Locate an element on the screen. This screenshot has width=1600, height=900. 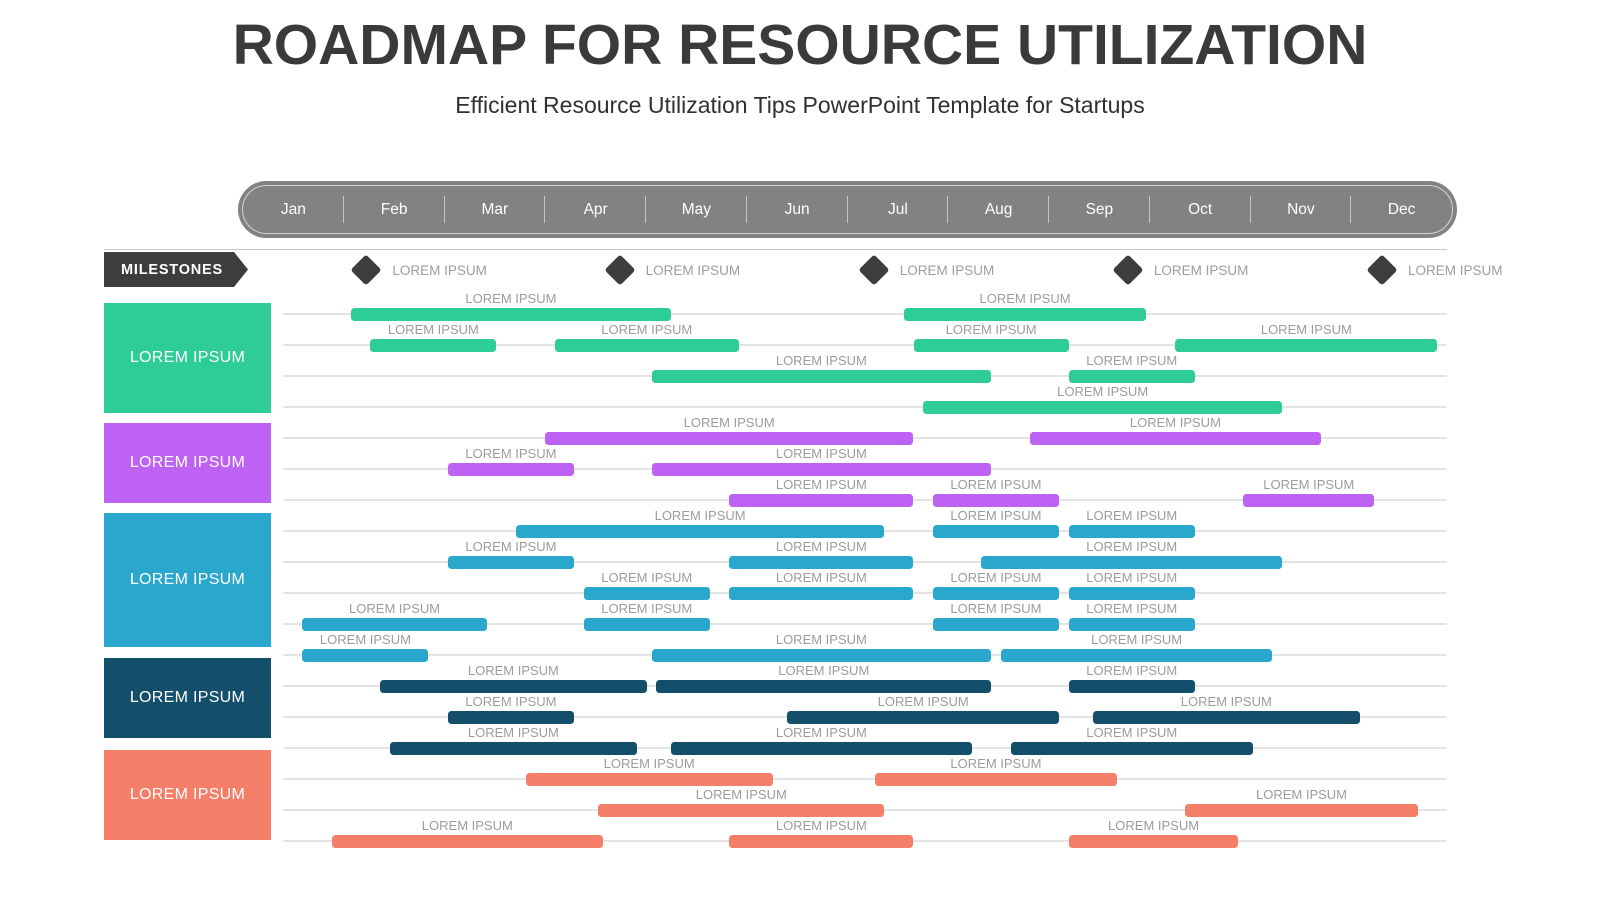
month-cell-sep: Sep is located at coordinates (1099, 209).